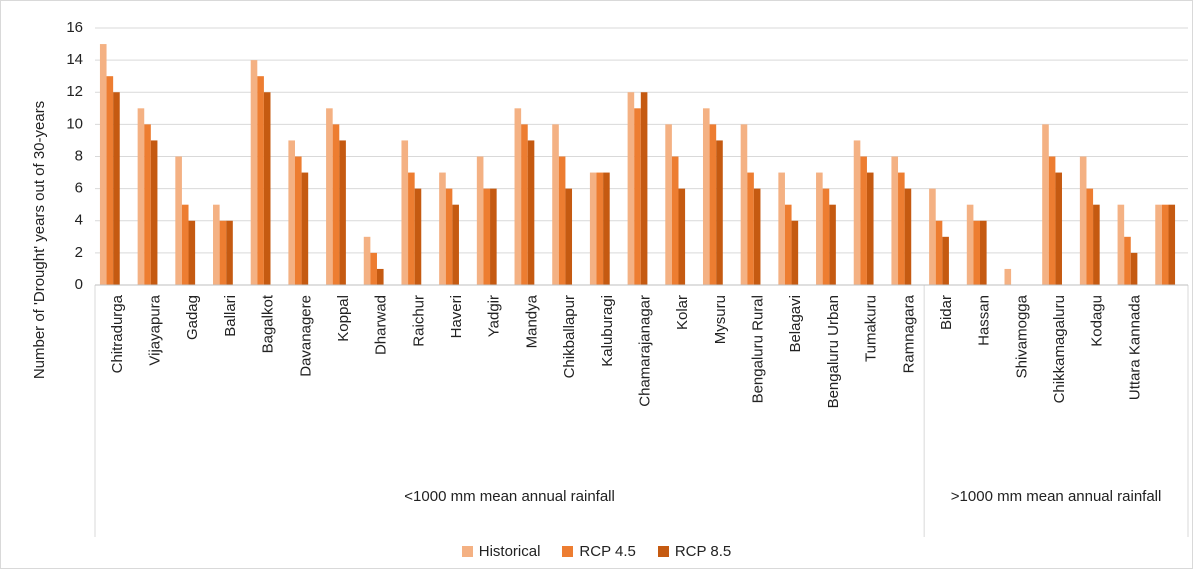 The image size is (1193, 569). What do you see at coordinates (494, 316) in the screenshot?
I see `x-tick-label: Yadgir` at bounding box center [494, 316].